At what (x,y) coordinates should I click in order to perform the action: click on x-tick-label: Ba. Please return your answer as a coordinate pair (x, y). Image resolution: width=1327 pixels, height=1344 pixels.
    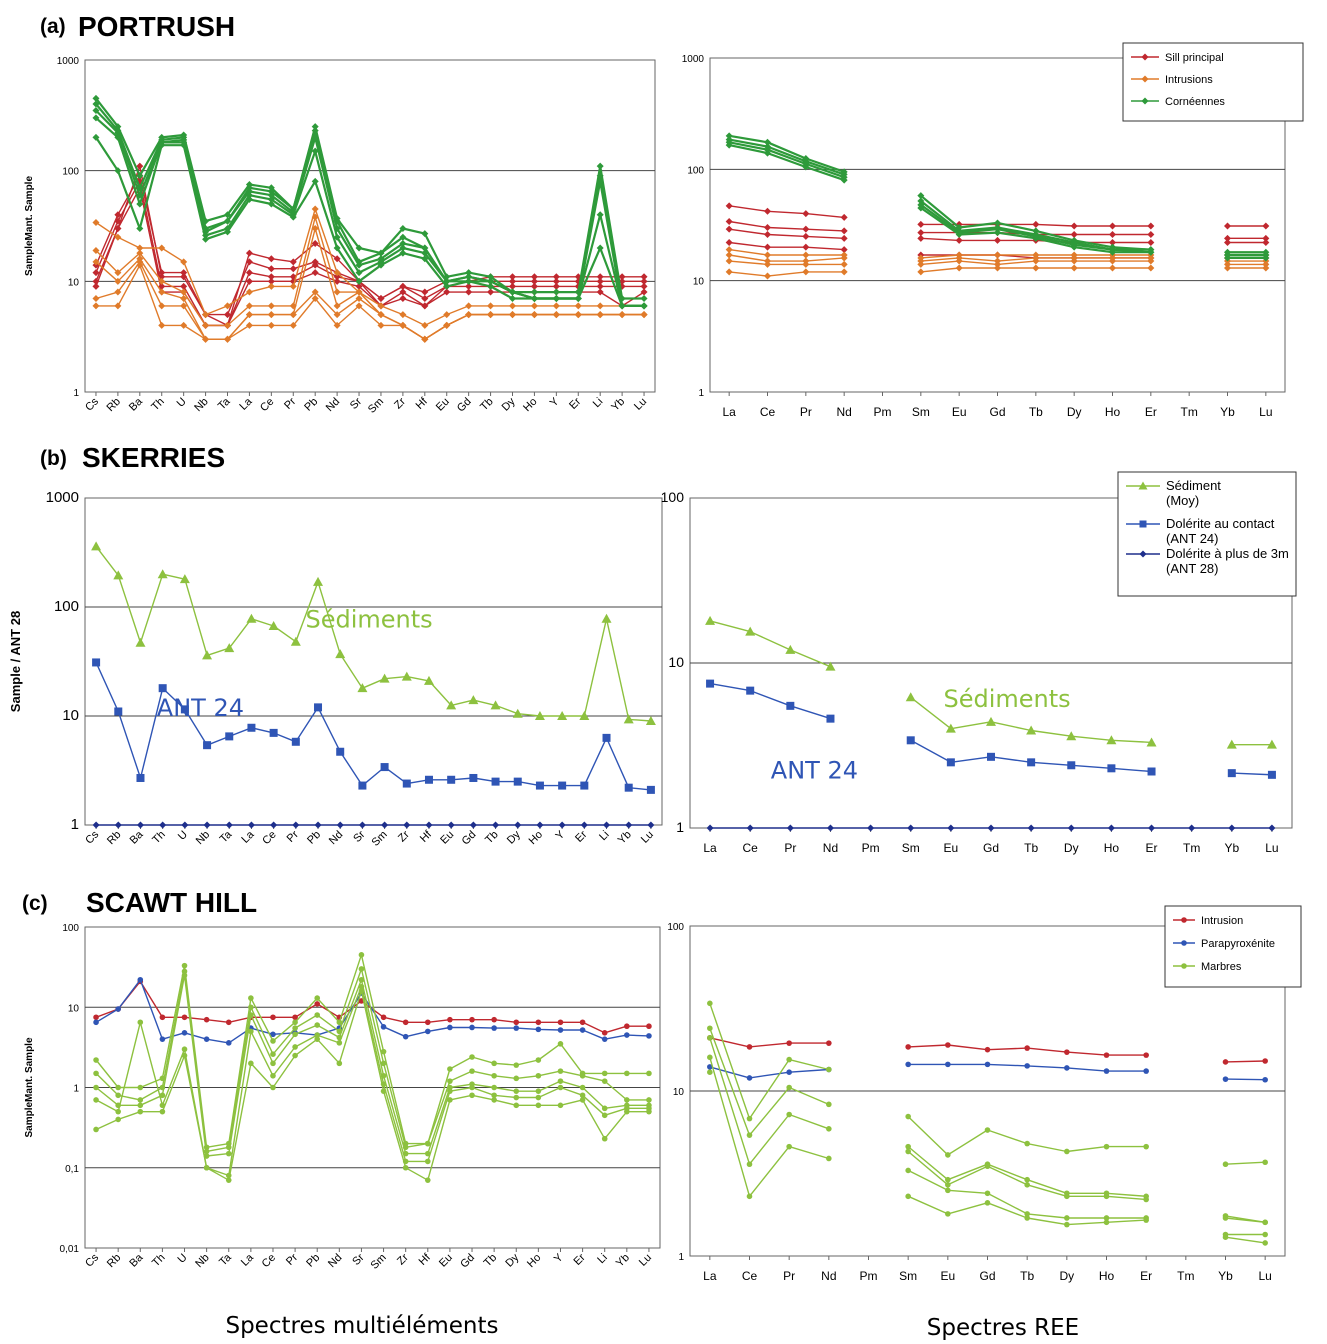
    Looking at the image, I should click on (136, 1260).